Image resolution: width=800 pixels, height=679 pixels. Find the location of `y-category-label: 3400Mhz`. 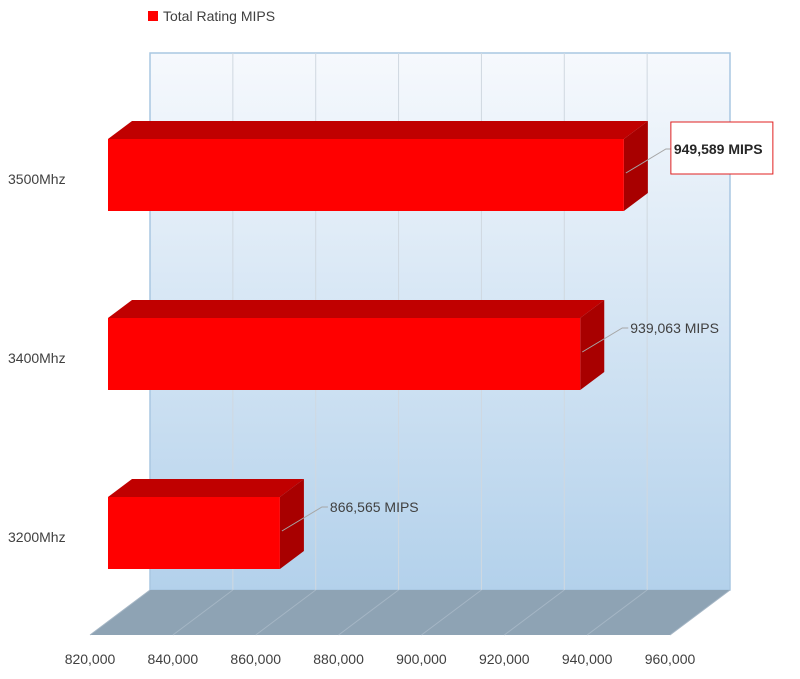

y-category-label: 3400Mhz is located at coordinates (37, 358).